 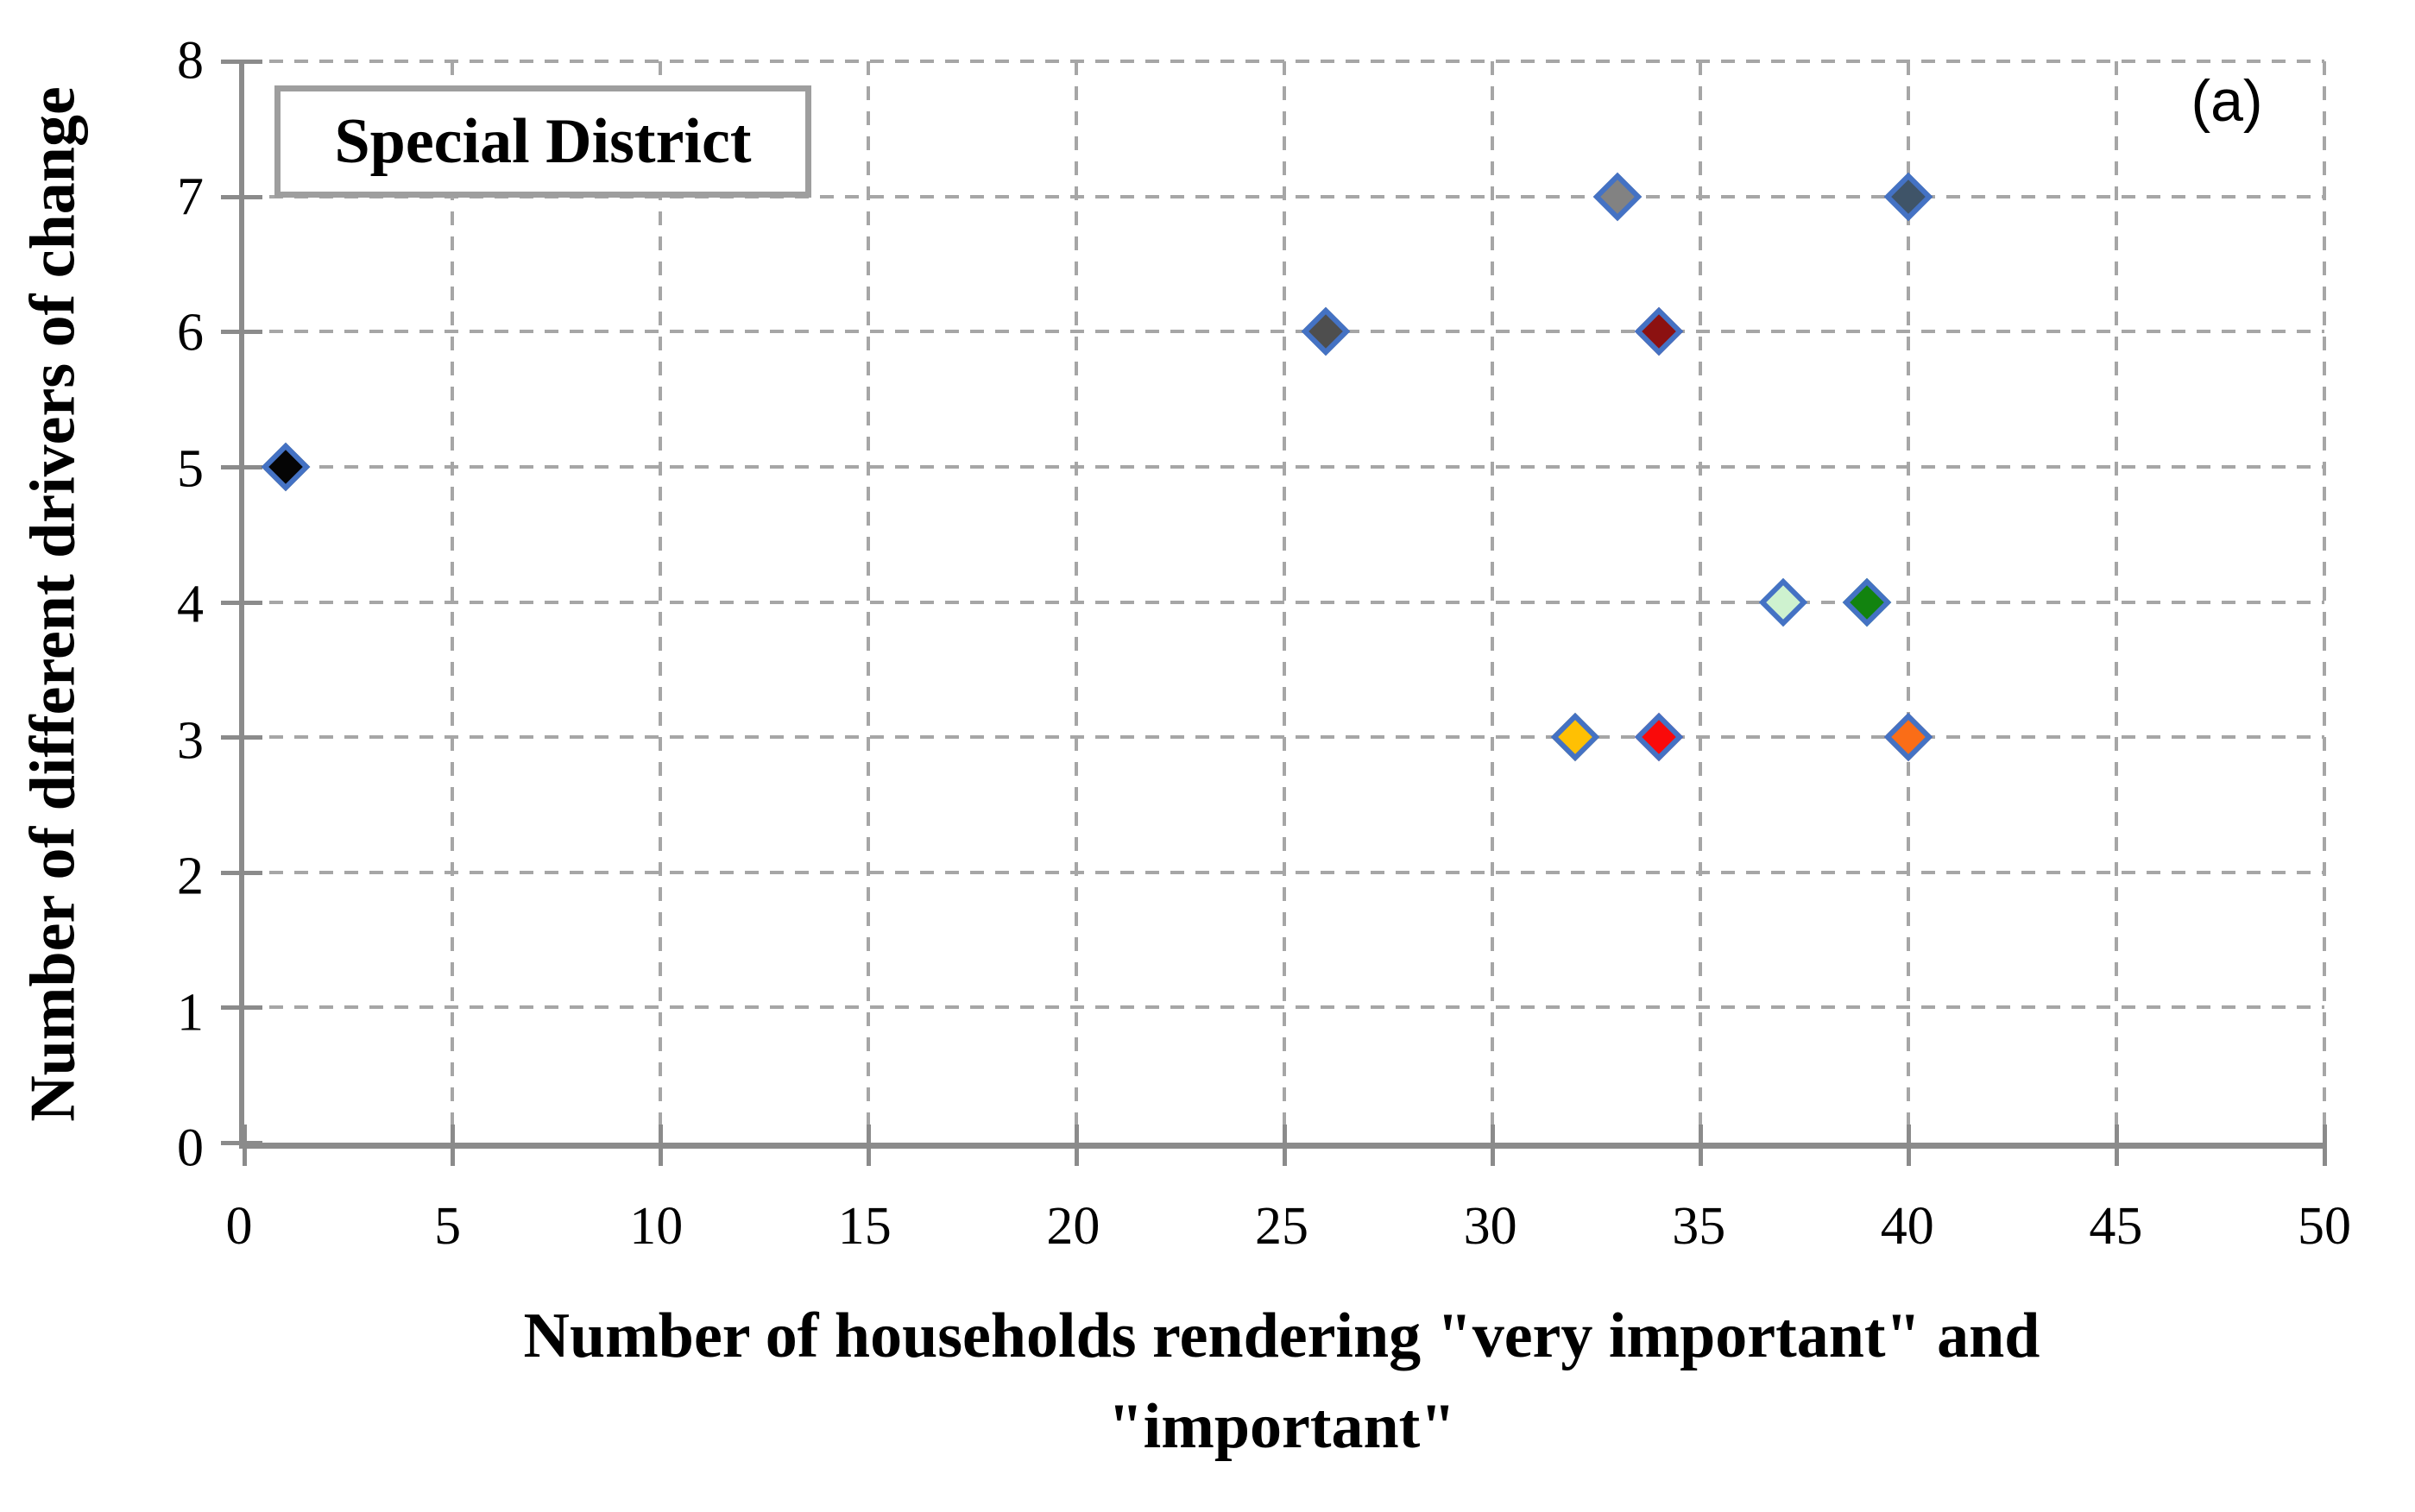 I want to click on x-tick-label-35: 35, so click(x=1699, y=1226).